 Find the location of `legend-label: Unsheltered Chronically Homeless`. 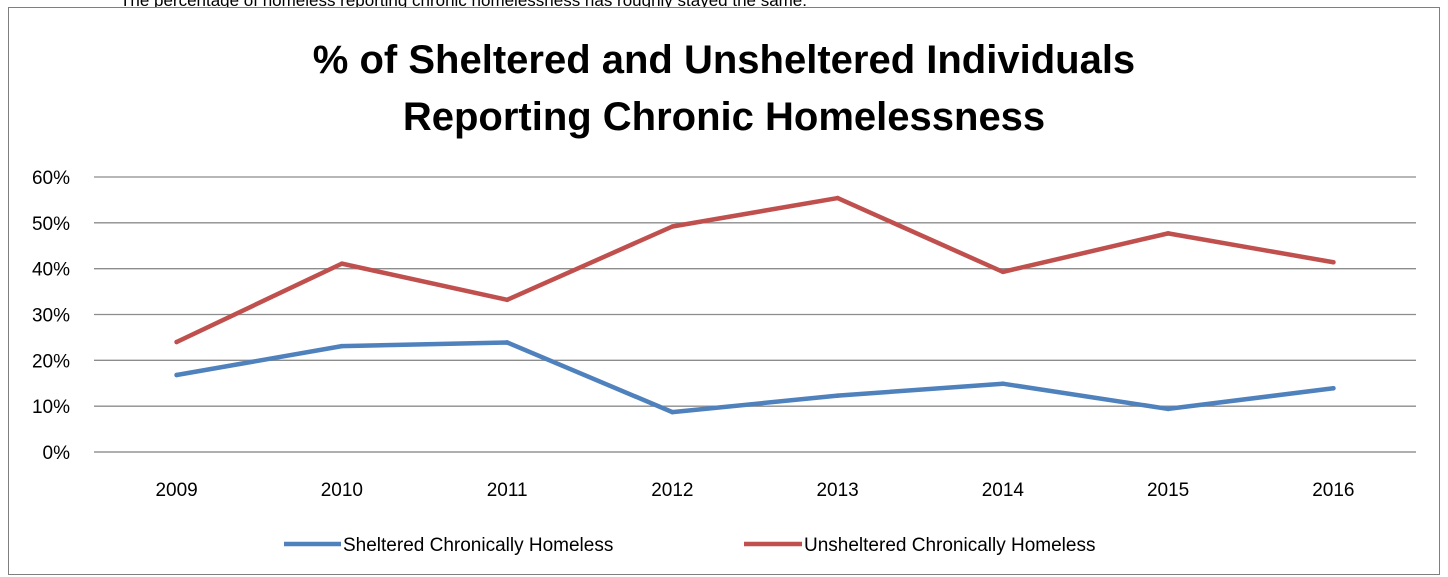

legend-label: Unsheltered Chronically Homeless is located at coordinates (949, 545).